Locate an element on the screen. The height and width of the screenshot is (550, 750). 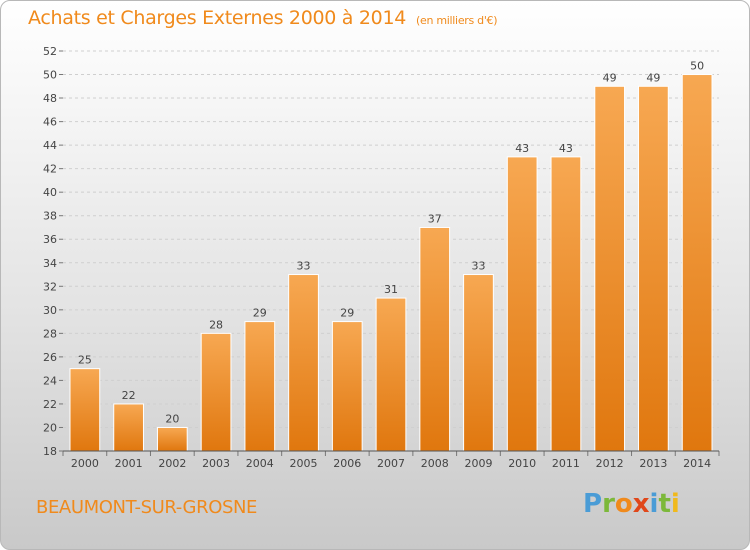
bar-2000 is located at coordinates (85, 410).